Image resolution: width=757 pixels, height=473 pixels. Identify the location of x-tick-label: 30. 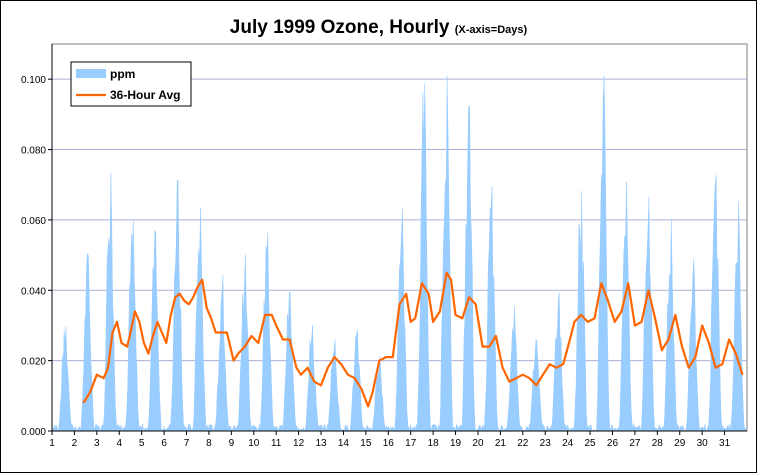
(703, 443).